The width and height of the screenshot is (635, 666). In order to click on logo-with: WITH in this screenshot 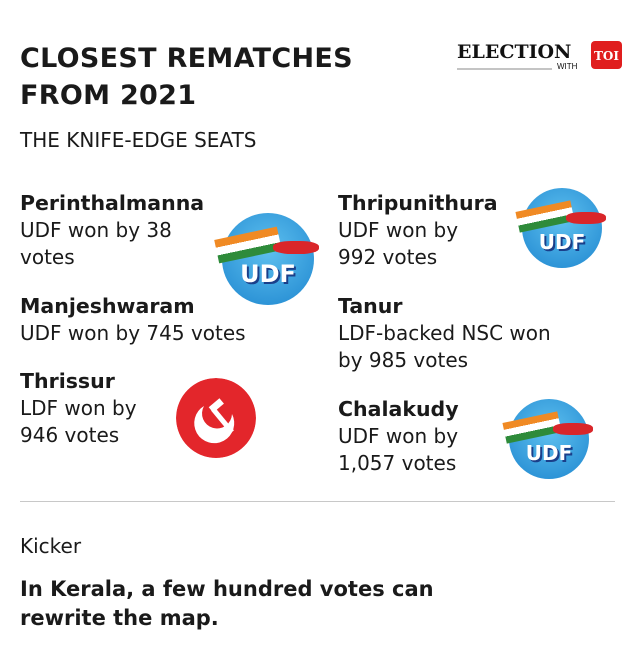, I will do `click(567, 66)`.